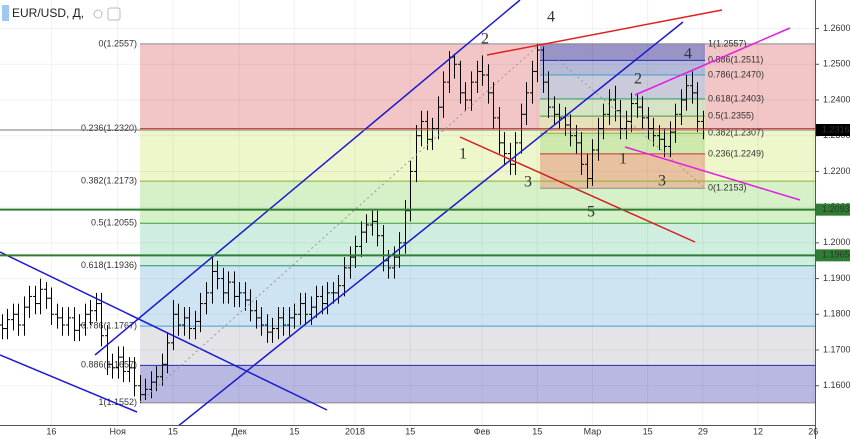 This screenshot has height=439, width=850. I want to click on x-tick-label: Ноя, so click(117, 431).